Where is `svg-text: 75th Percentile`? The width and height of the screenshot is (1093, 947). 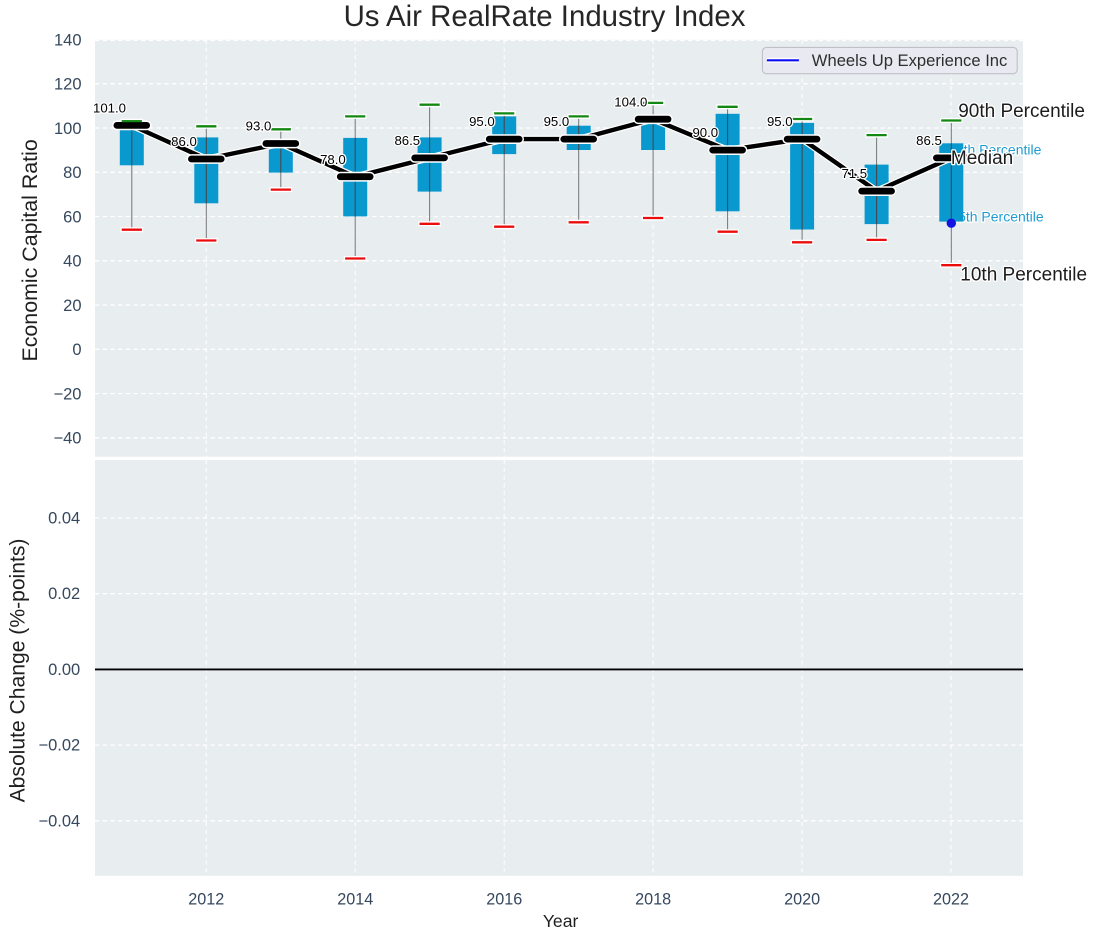 svg-text: 75th Percentile is located at coordinates (995, 150).